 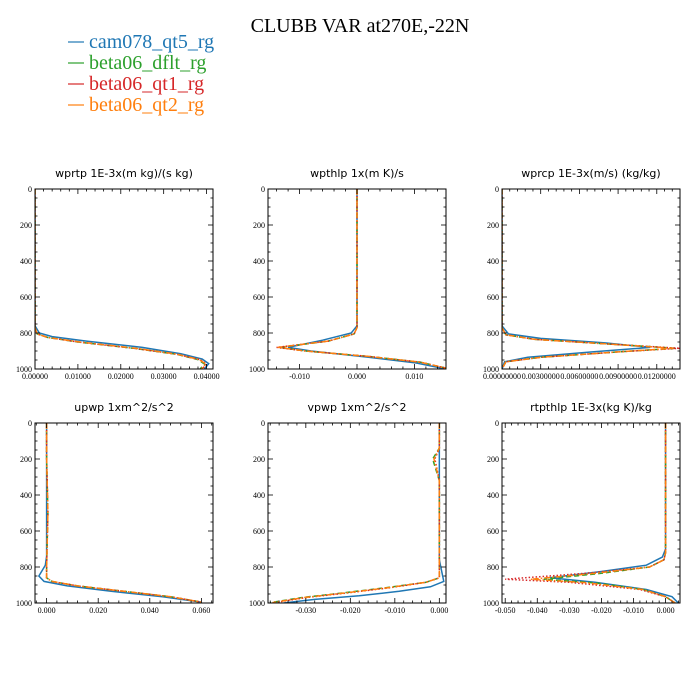 What do you see at coordinates (537, 610) in the screenshot?
I see `x-tick-label: -0.040` at bounding box center [537, 610].